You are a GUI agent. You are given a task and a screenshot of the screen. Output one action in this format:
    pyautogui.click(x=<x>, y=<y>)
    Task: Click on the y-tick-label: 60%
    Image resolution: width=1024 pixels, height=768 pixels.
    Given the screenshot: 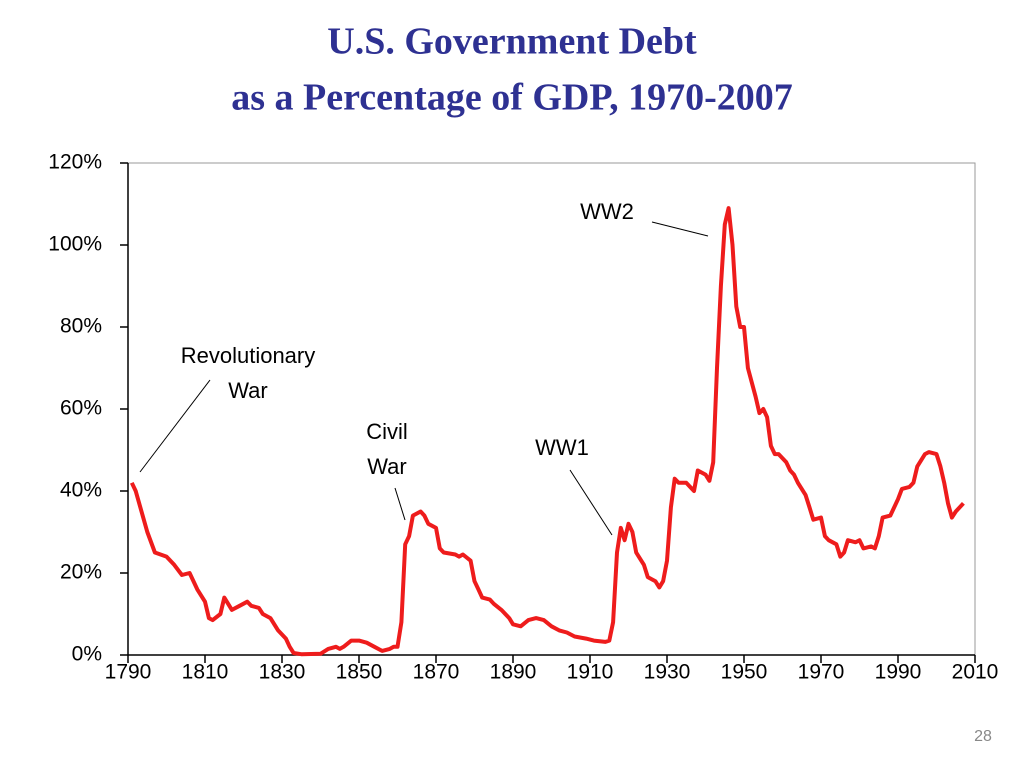 What is the action you would take?
    pyautogui.click(x=81, y=408)
    